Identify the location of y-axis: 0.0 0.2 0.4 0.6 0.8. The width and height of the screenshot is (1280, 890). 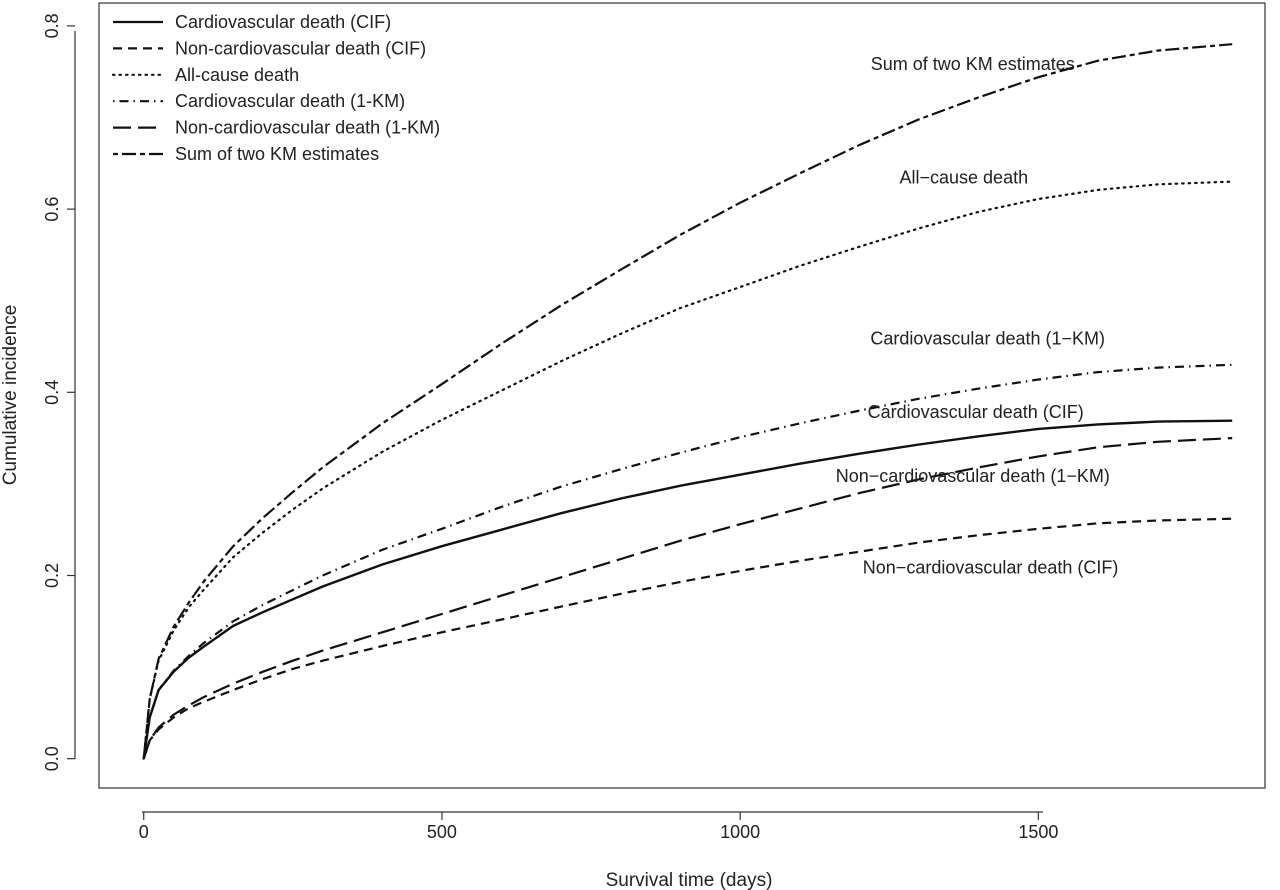
(59, 392).